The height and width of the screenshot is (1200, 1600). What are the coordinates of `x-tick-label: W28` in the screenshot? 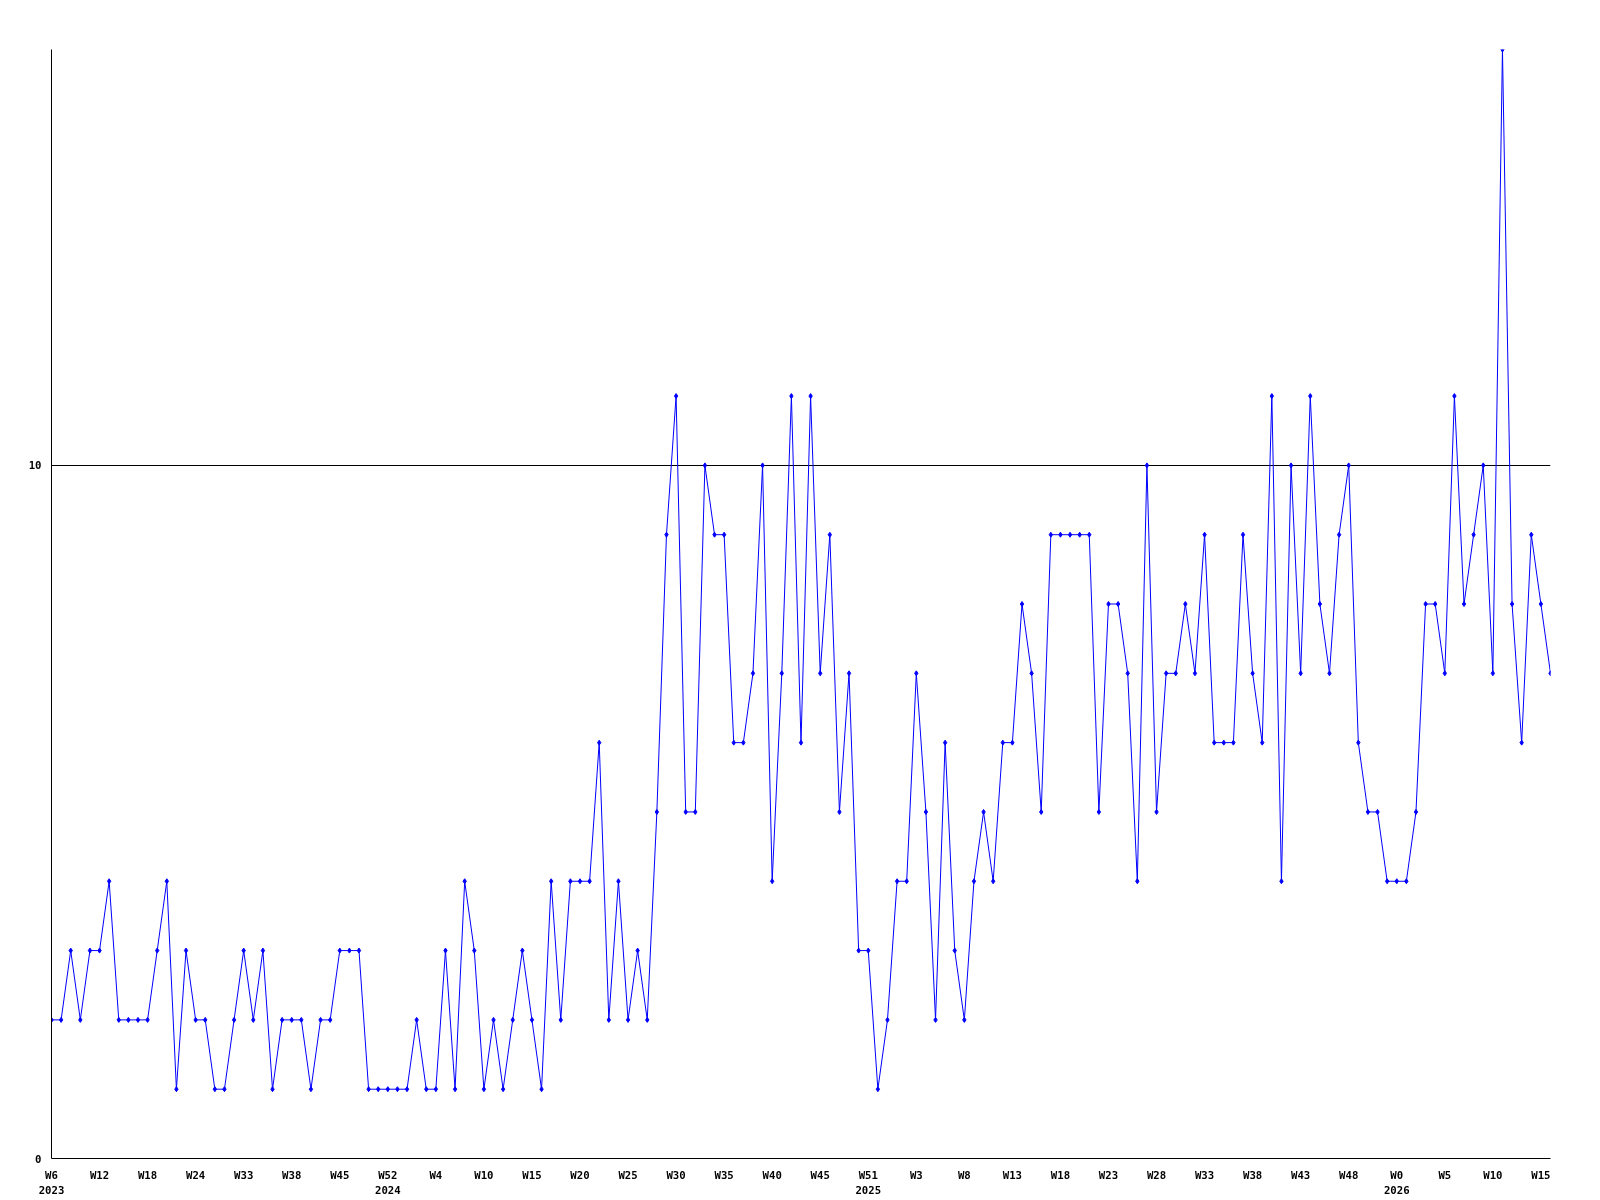 It's located at (1156, 1175).